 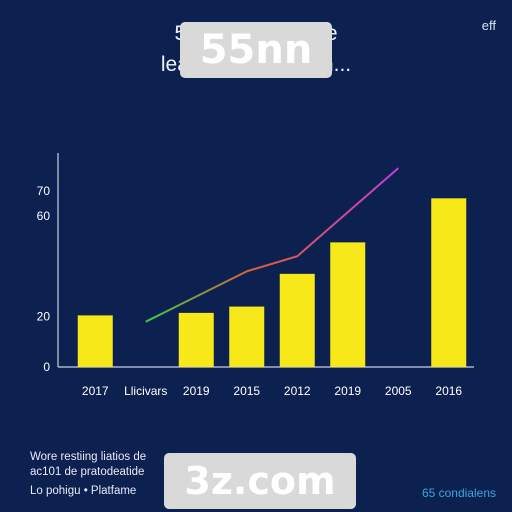 I want to click on x-tick-label: Llicivars, so click(x=145, y=391).